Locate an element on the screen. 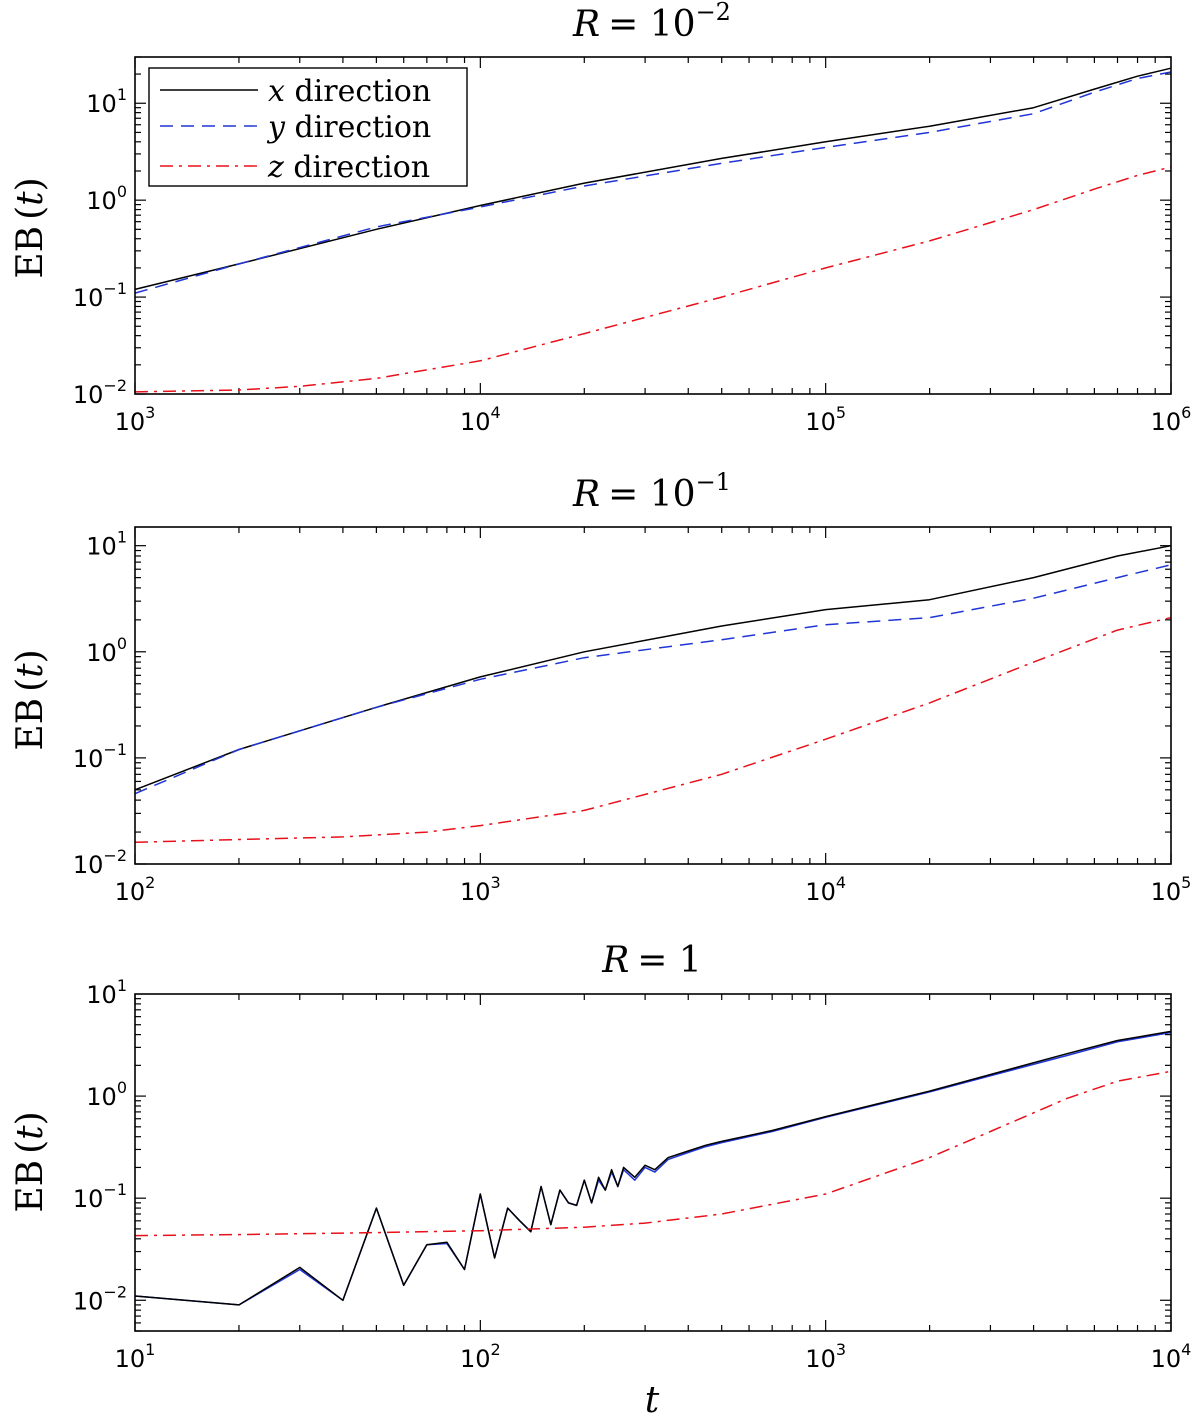 The width and height of the screenshot is (1200, 1420). legend-box is located at coordinates (308, 127).